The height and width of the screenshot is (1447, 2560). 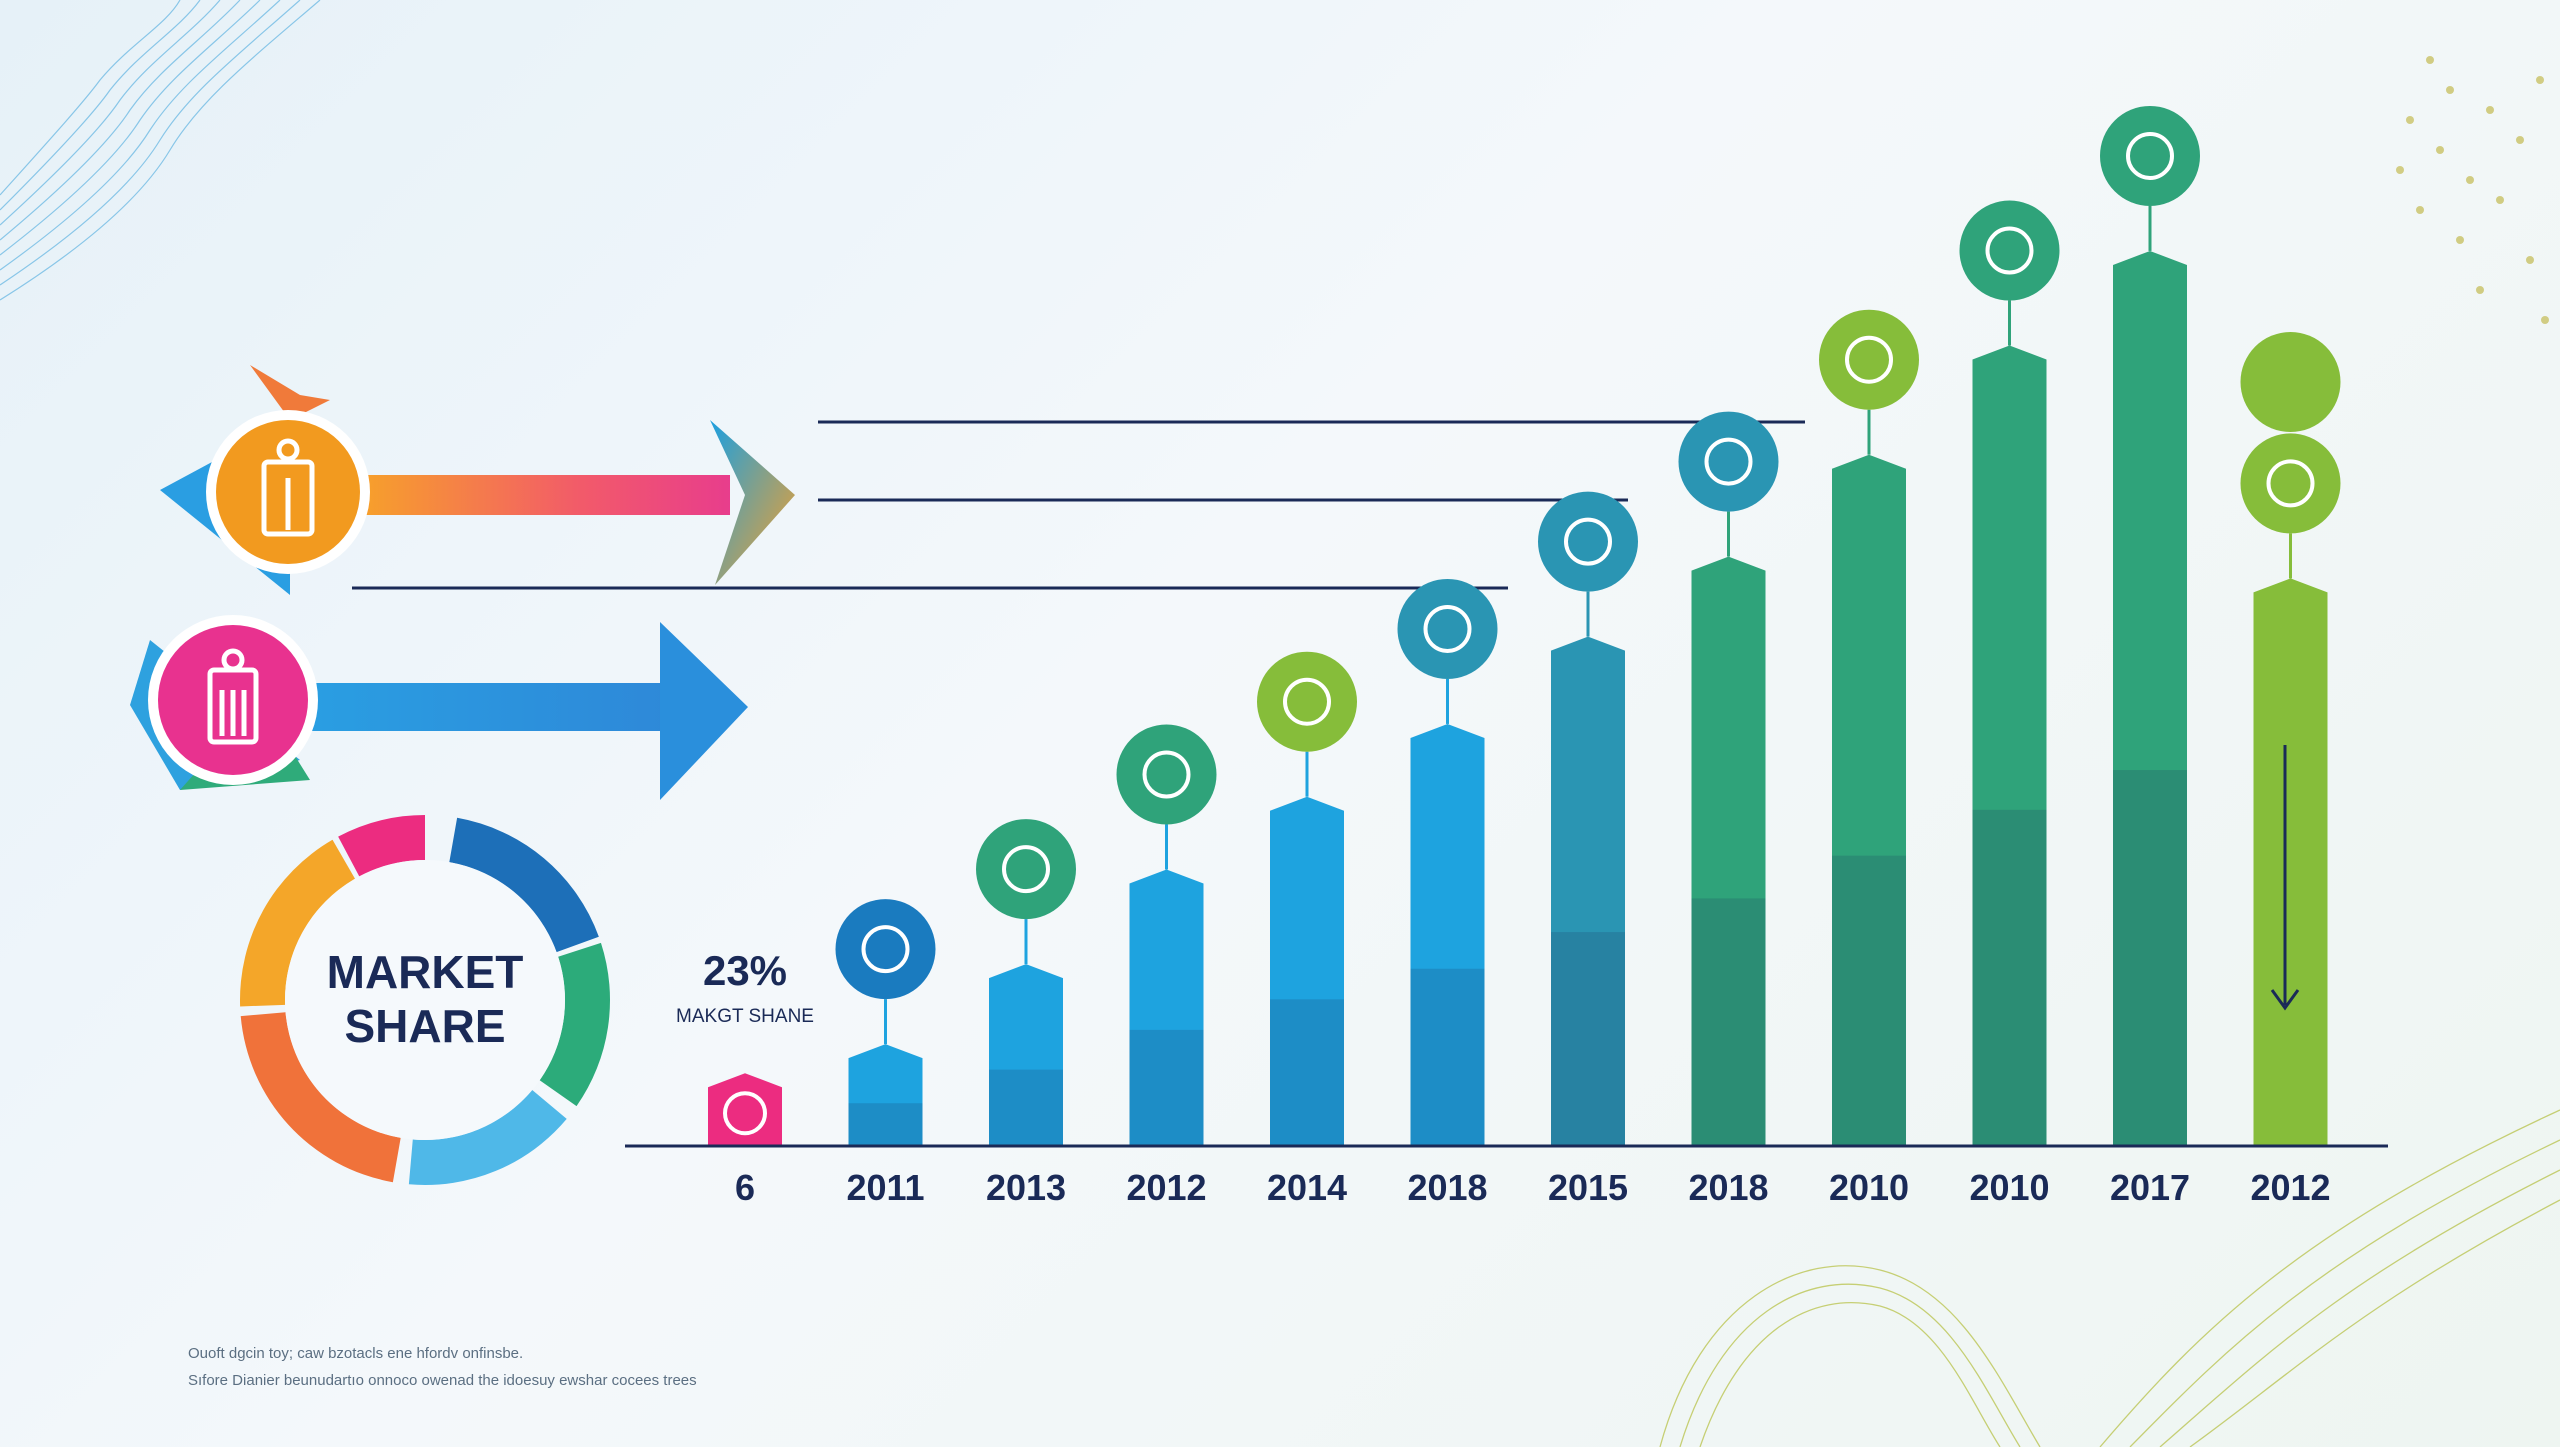 What do you see at coordinates (1307, 1187) in the screenshot?
I see `x-tick-label: 2014` at bounding box center [1307, 1187].